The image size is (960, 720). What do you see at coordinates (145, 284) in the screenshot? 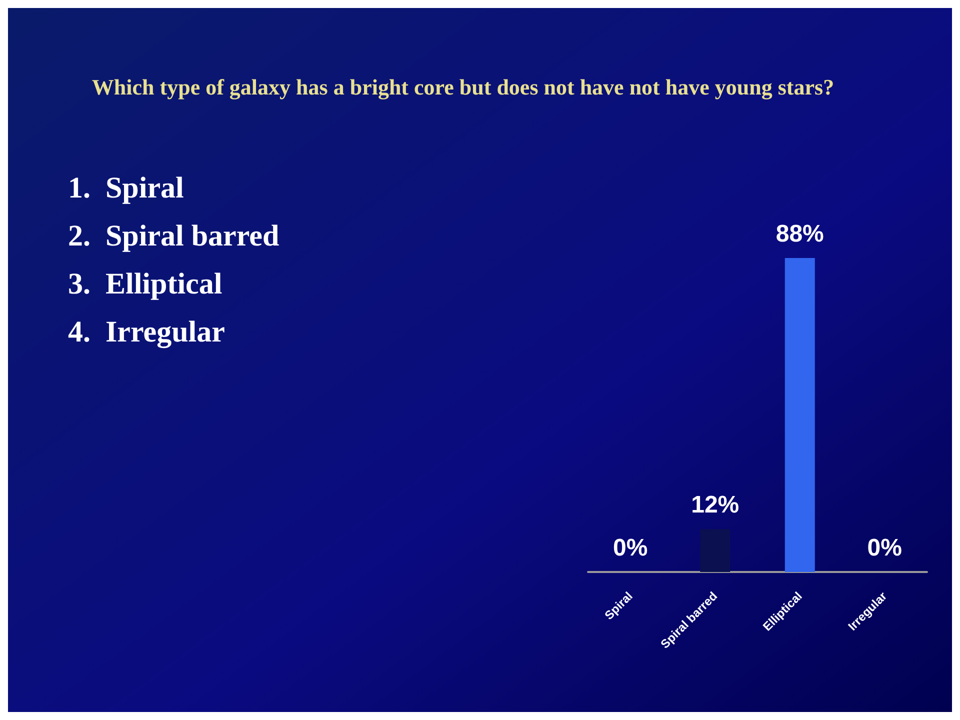
I see `text: 3. Elliptical` at bounding box center [145, 284].